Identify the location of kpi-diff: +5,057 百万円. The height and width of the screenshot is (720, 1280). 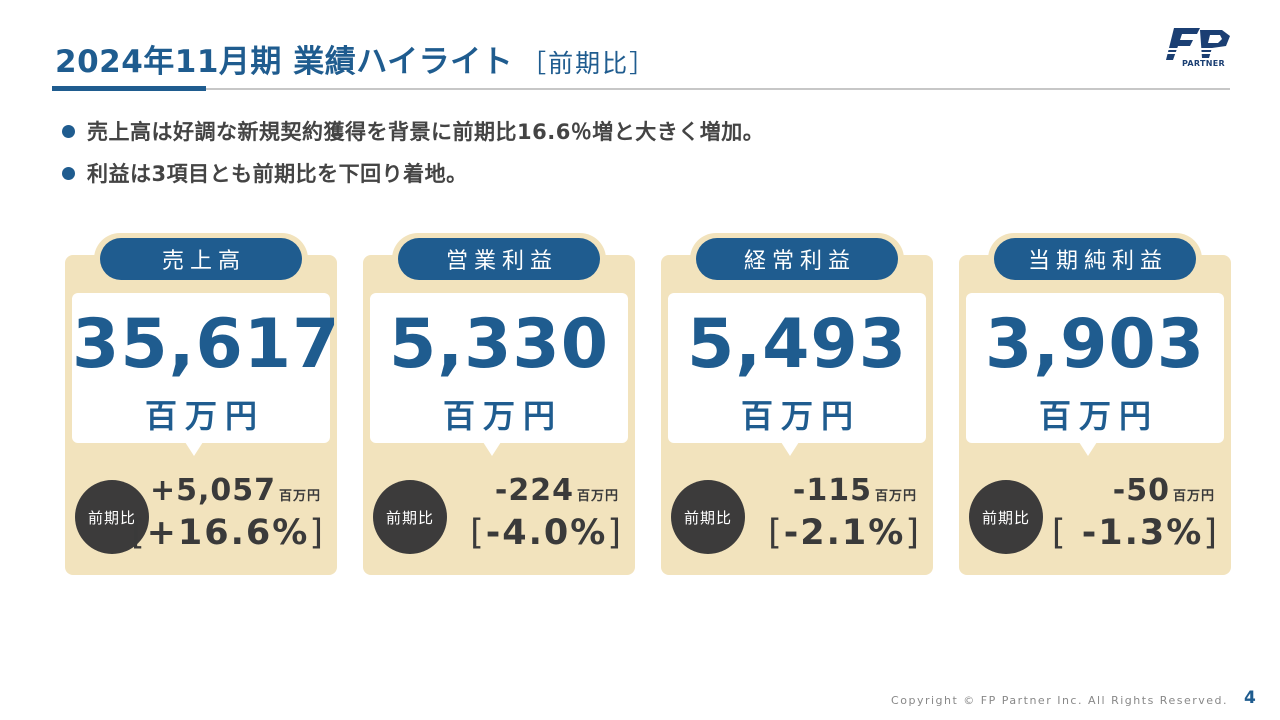
(235, 490).